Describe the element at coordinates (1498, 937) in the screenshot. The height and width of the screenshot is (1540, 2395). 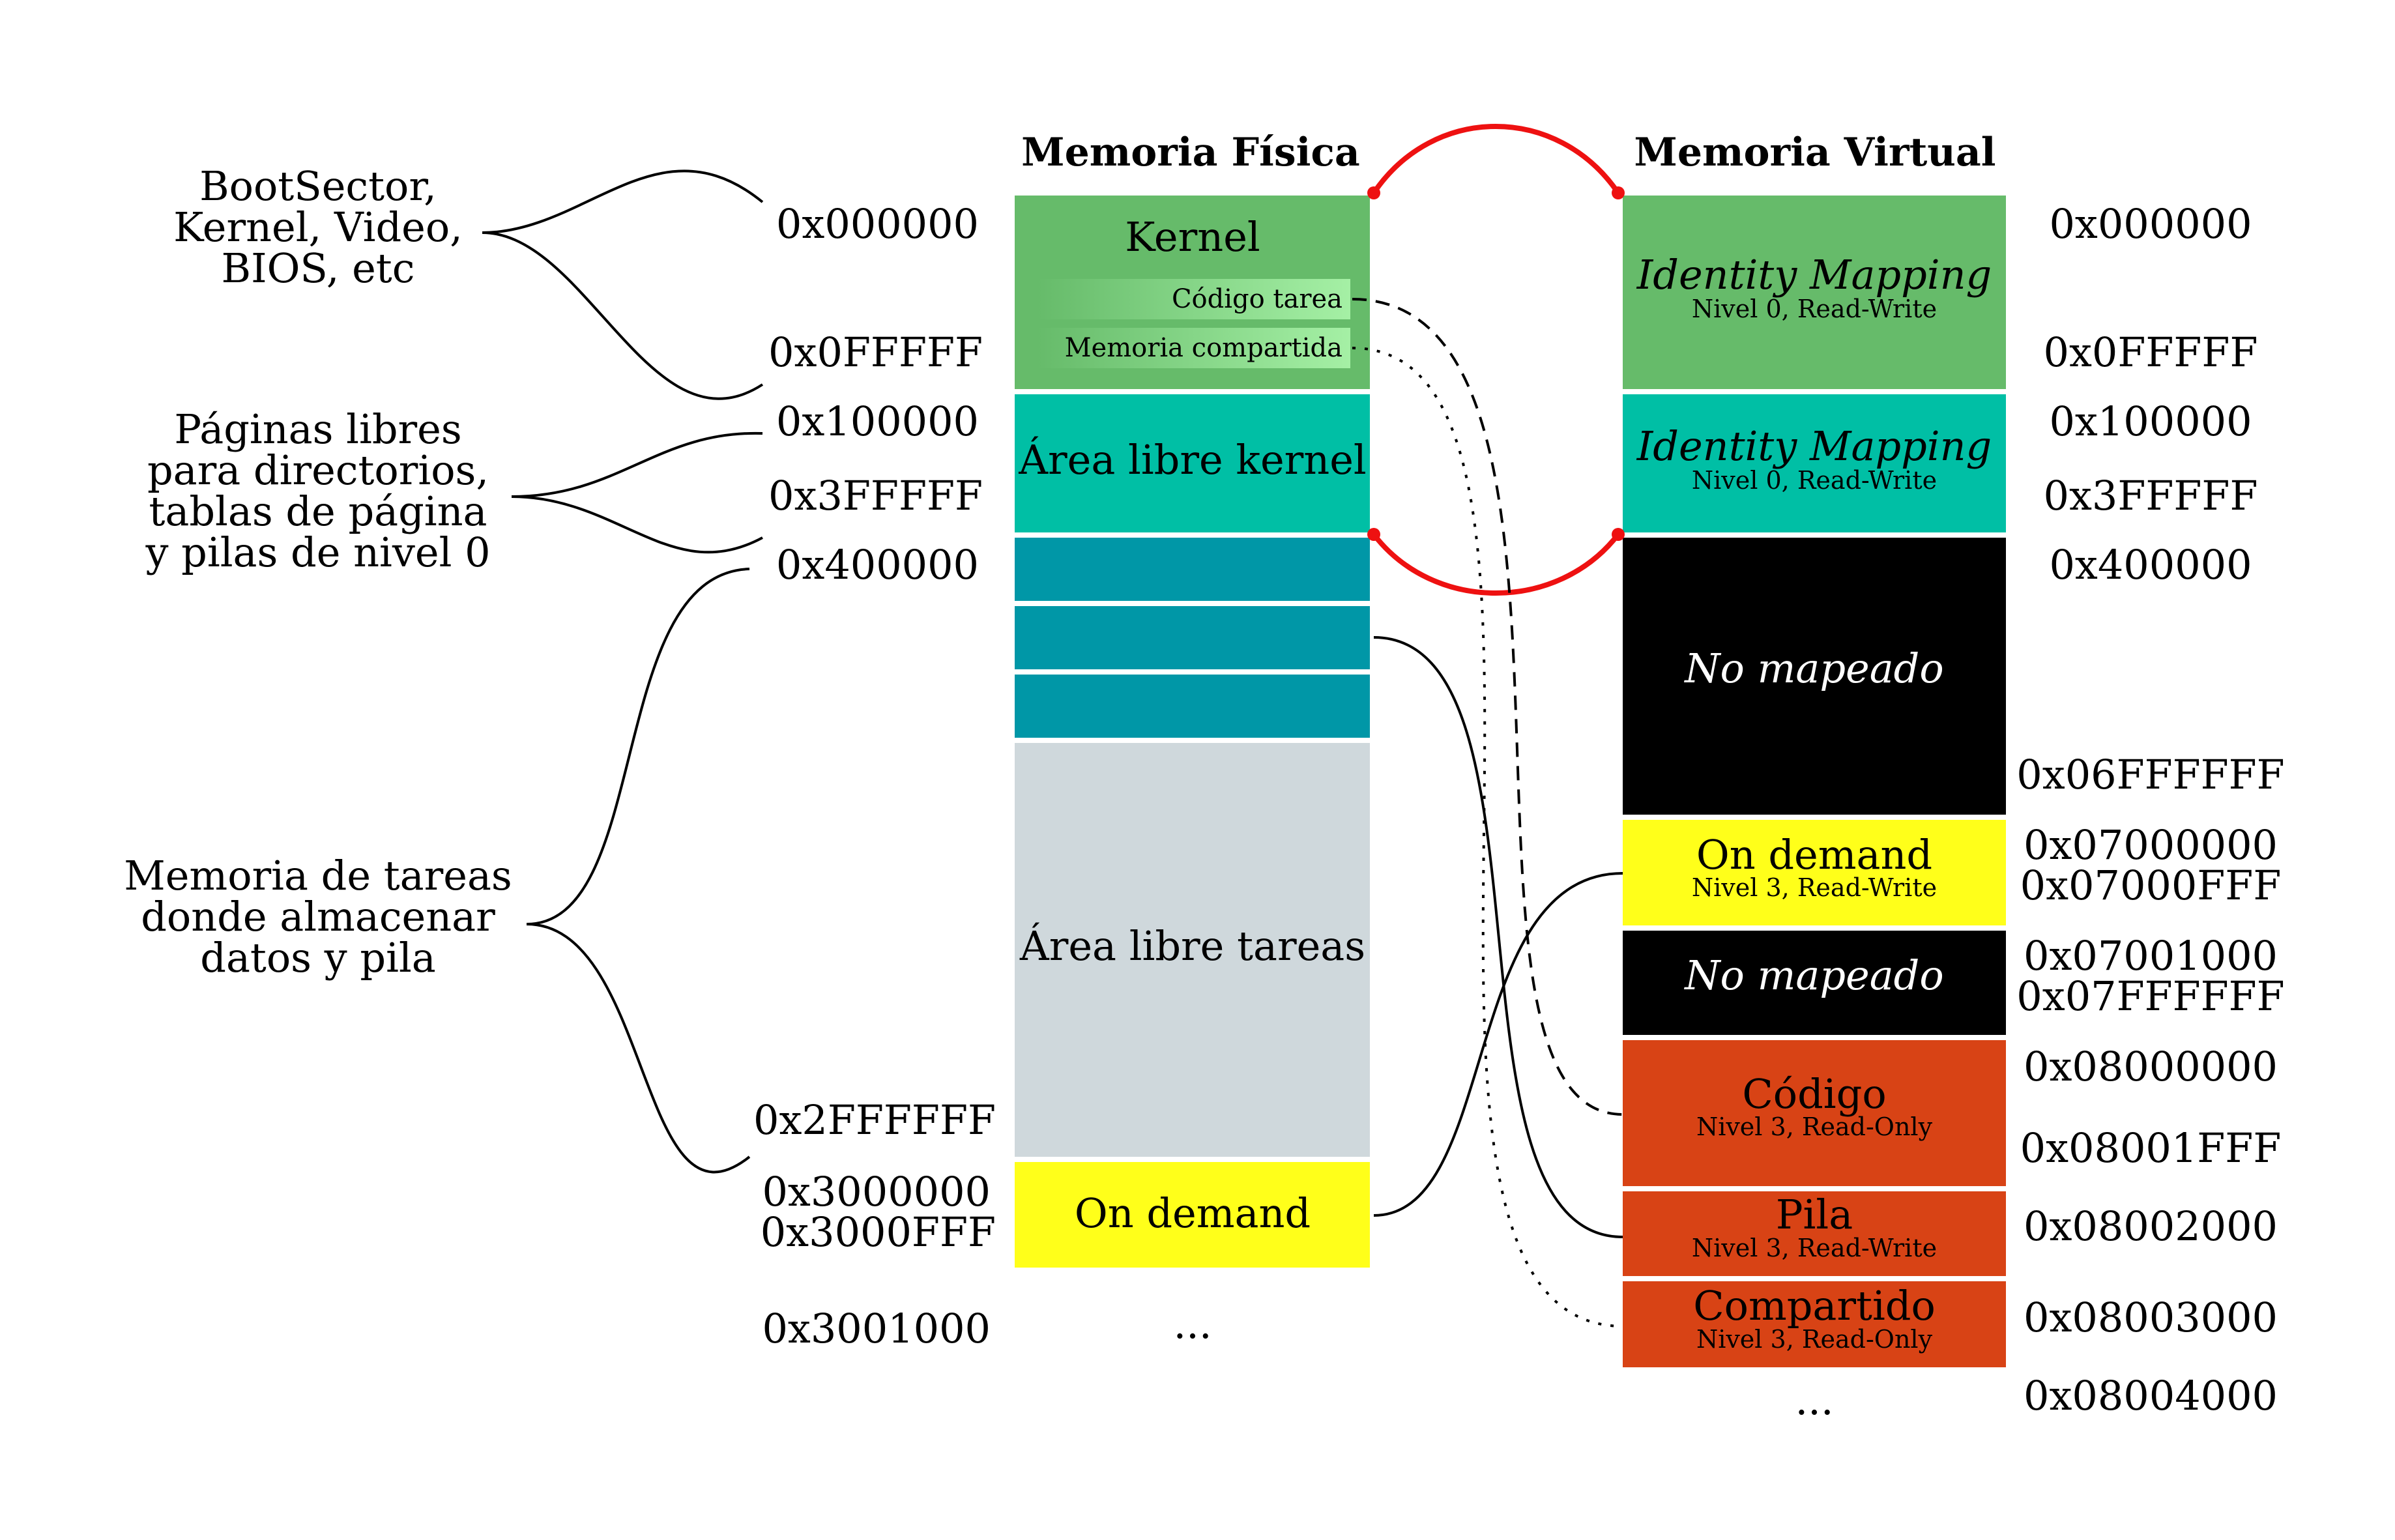
I see `pila-mapping-line` at that location.